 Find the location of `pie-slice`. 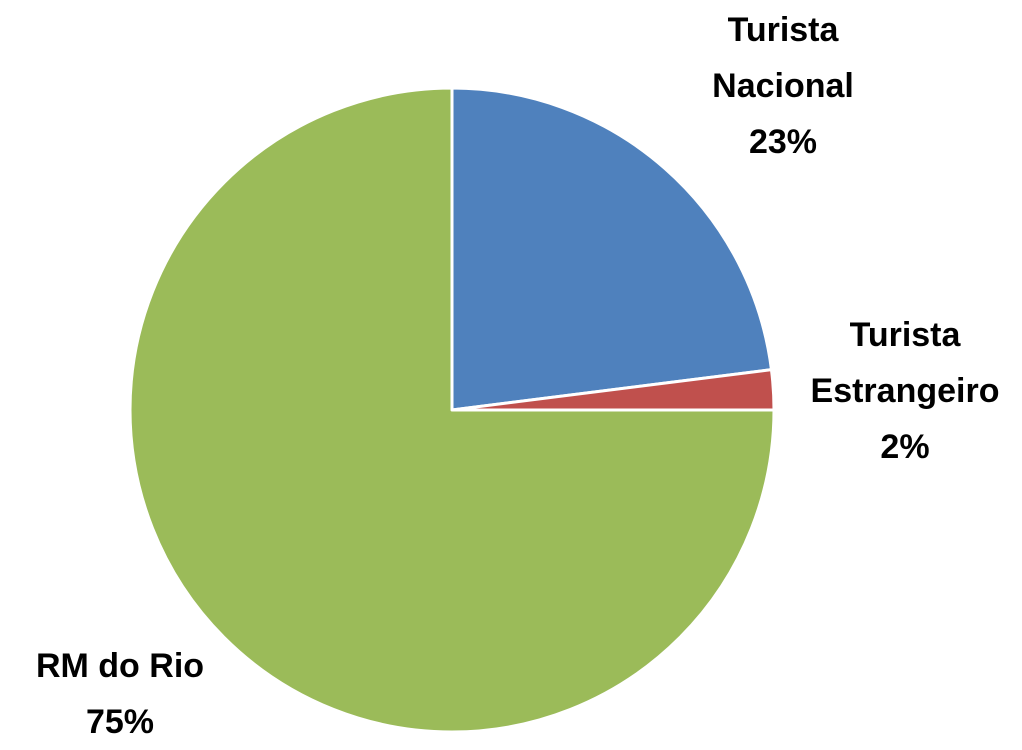

pie-slice is located at coordinates (611, 249).